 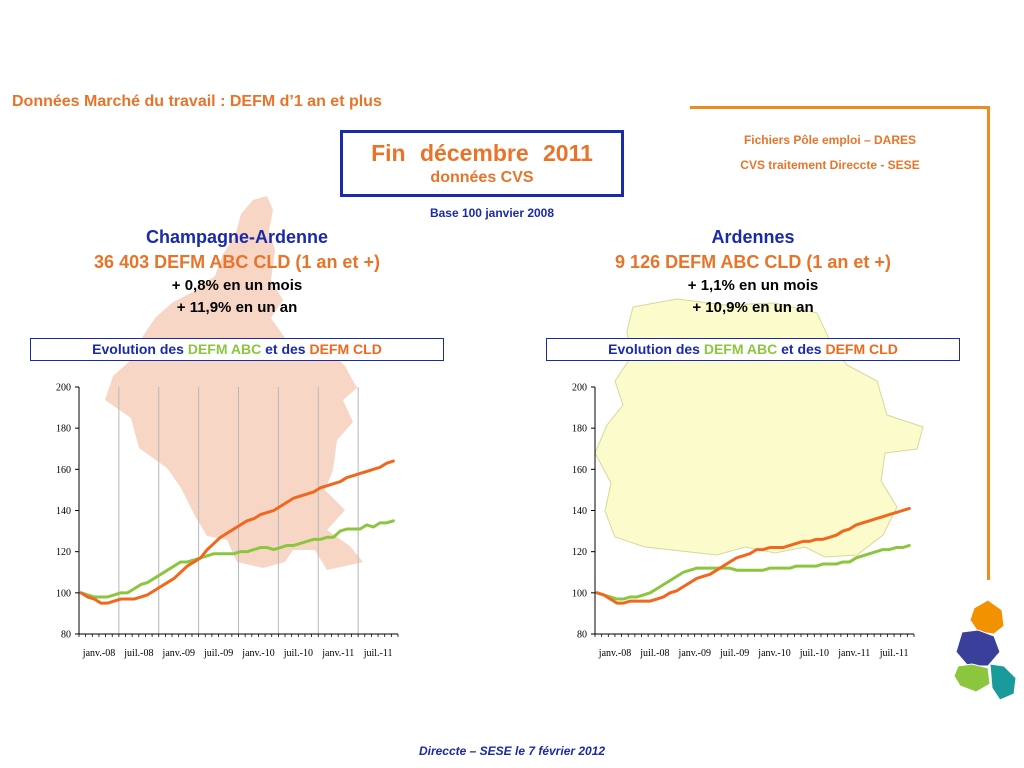 What do you see at coordinates (237, 285) in the screenshot?
I see `month-change: + 0,8% en un mois` at bounding box center [237, 285].